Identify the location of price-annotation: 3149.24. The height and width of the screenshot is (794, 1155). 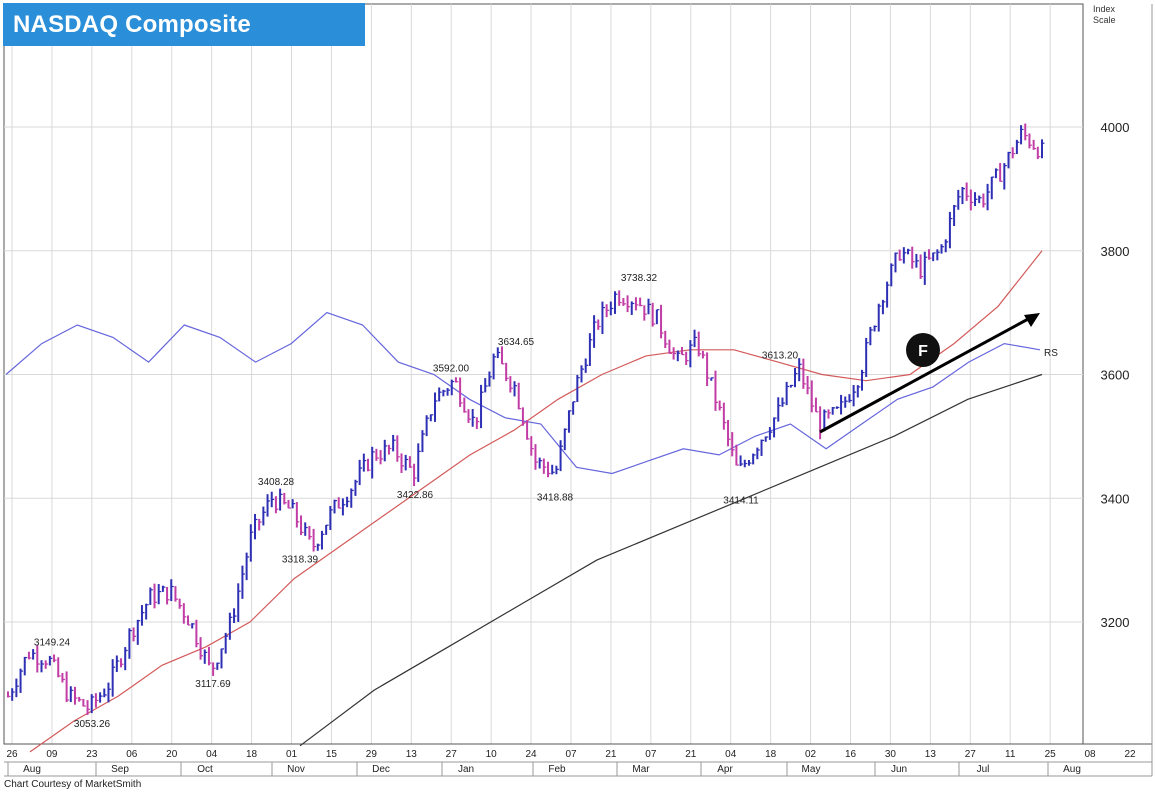
(52, 642).